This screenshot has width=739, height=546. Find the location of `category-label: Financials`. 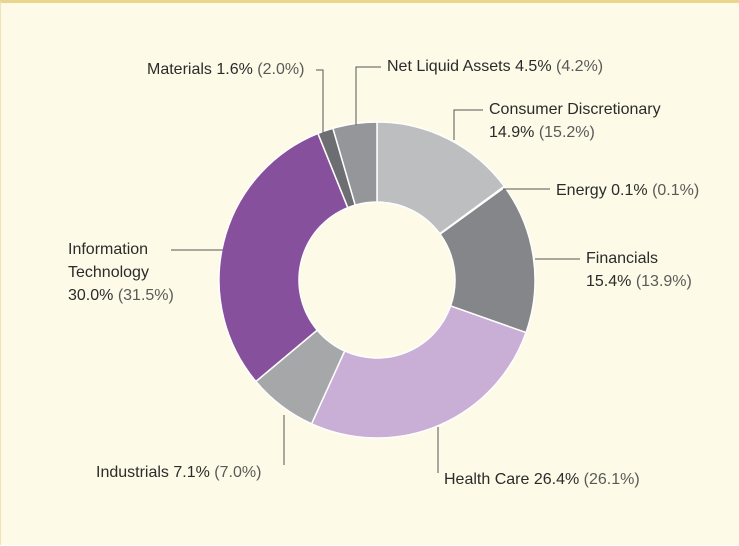

category-label: Financials is located at coordinates (622, 258).